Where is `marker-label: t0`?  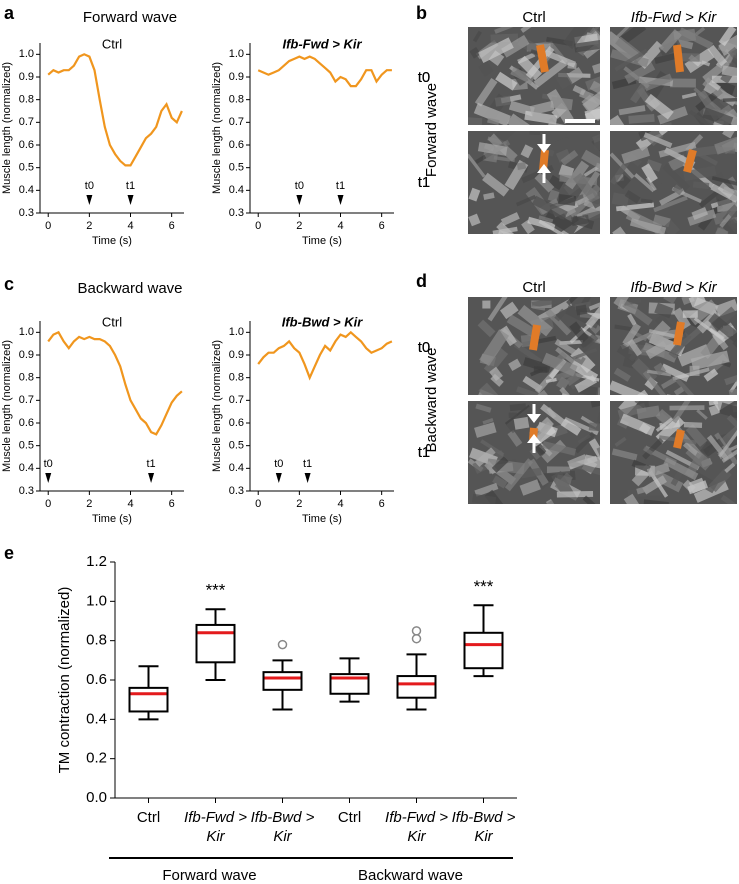 marker-label: t0 is located at coordinates (299, 186).